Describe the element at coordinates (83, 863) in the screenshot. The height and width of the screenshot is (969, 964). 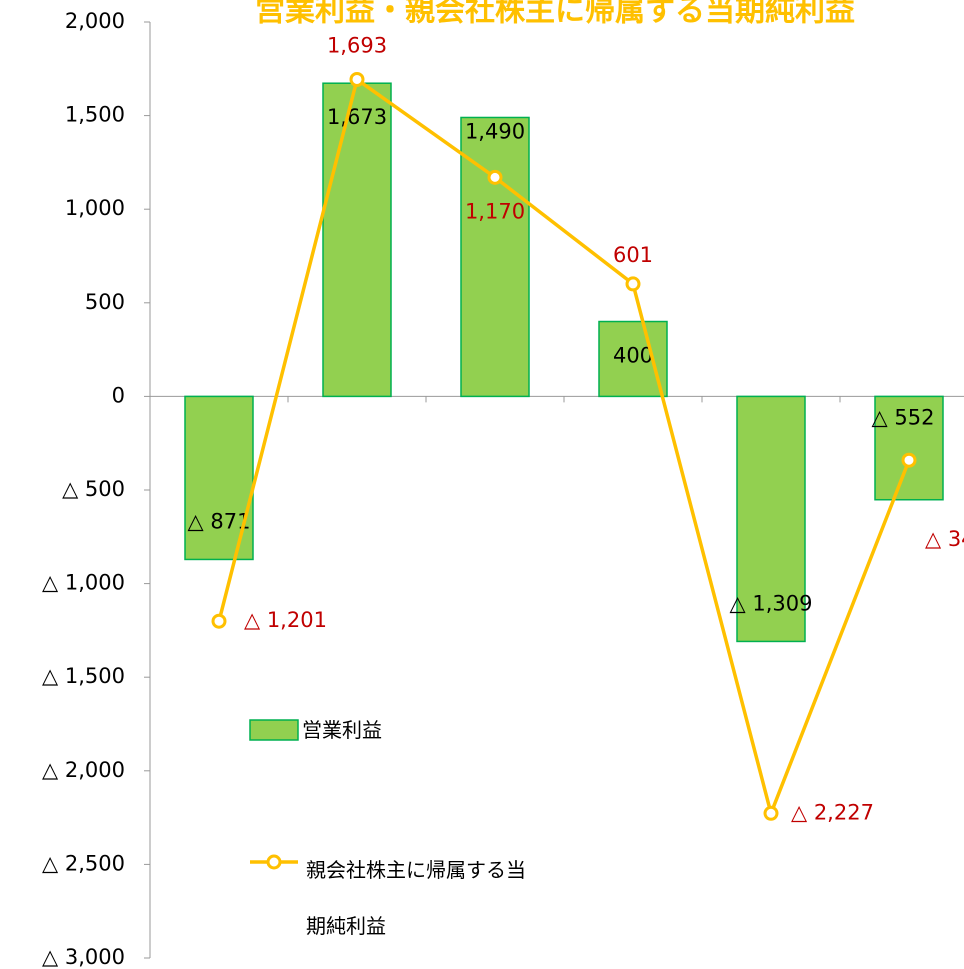
I see `y-tick-label: △ 2,500` at that location.